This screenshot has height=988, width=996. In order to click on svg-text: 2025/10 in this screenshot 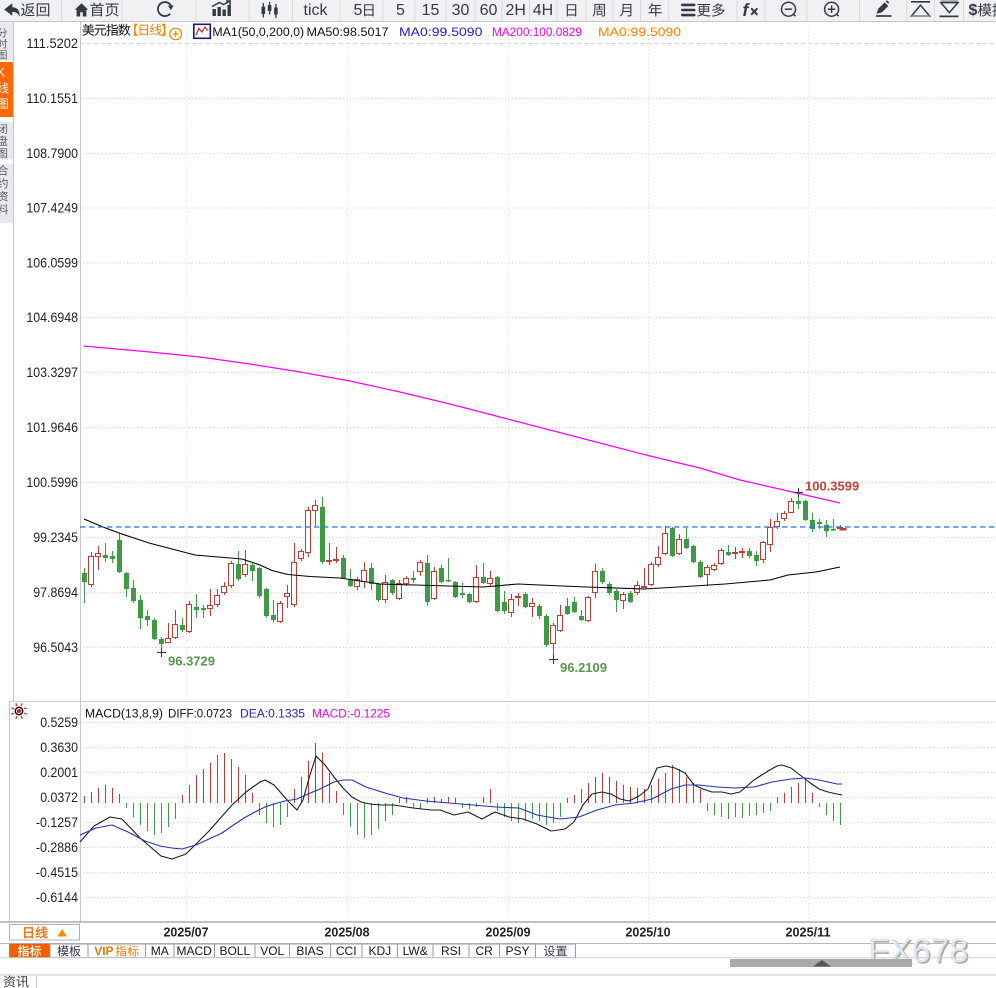, I will do `click(648, 933)`.